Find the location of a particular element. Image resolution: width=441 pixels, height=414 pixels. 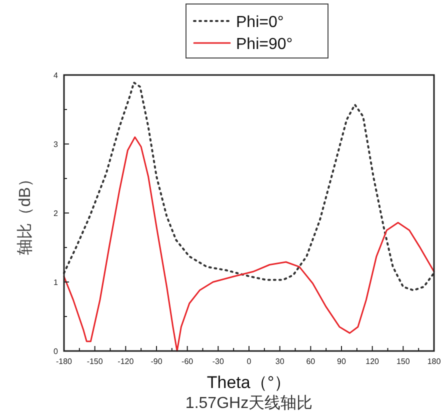

x-tick-label: 150 is located at coordinates (403, 361).